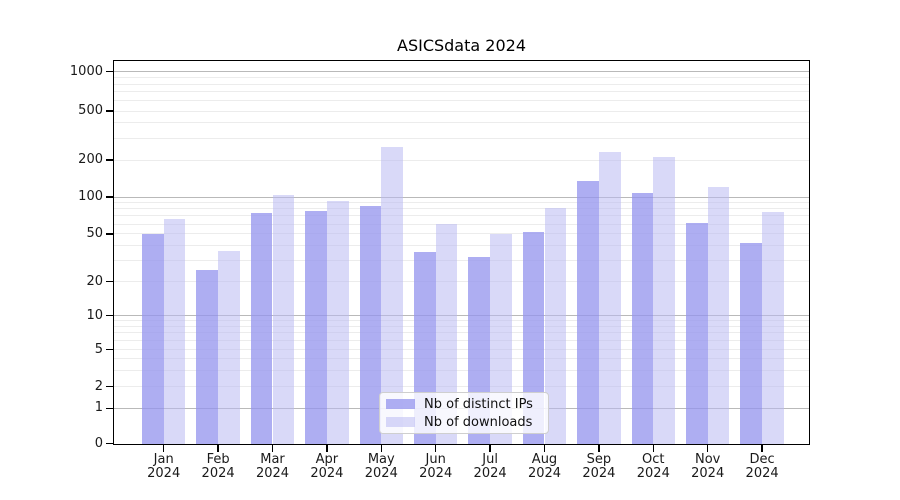  Describe the element at coordinates (261, 328) in the screenshot. I see `bar-mar-distinct-ips` at that location.